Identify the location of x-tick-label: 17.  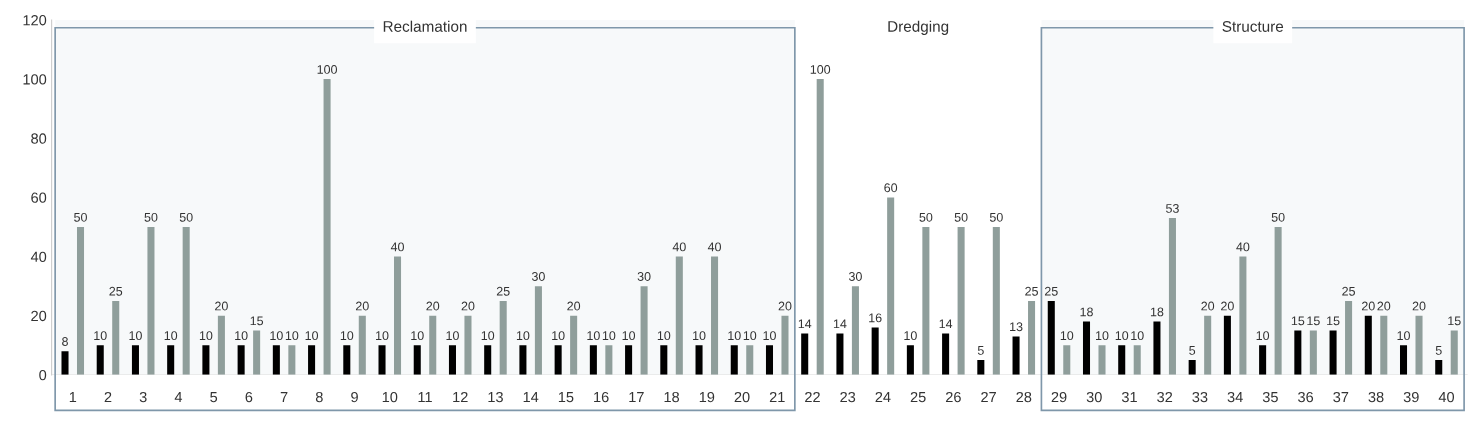
(636, 397).